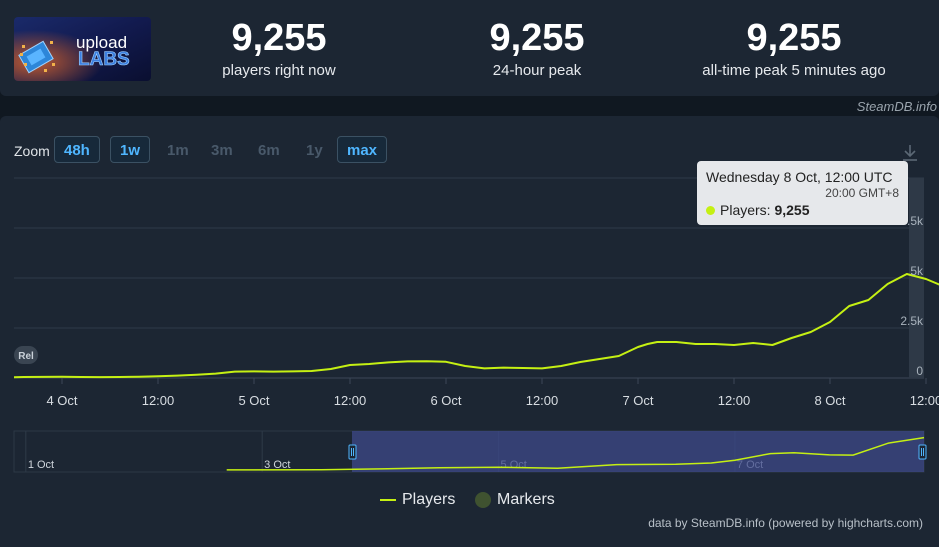  I want to click on zoom-1y-button: 1y, so click(314, 150).